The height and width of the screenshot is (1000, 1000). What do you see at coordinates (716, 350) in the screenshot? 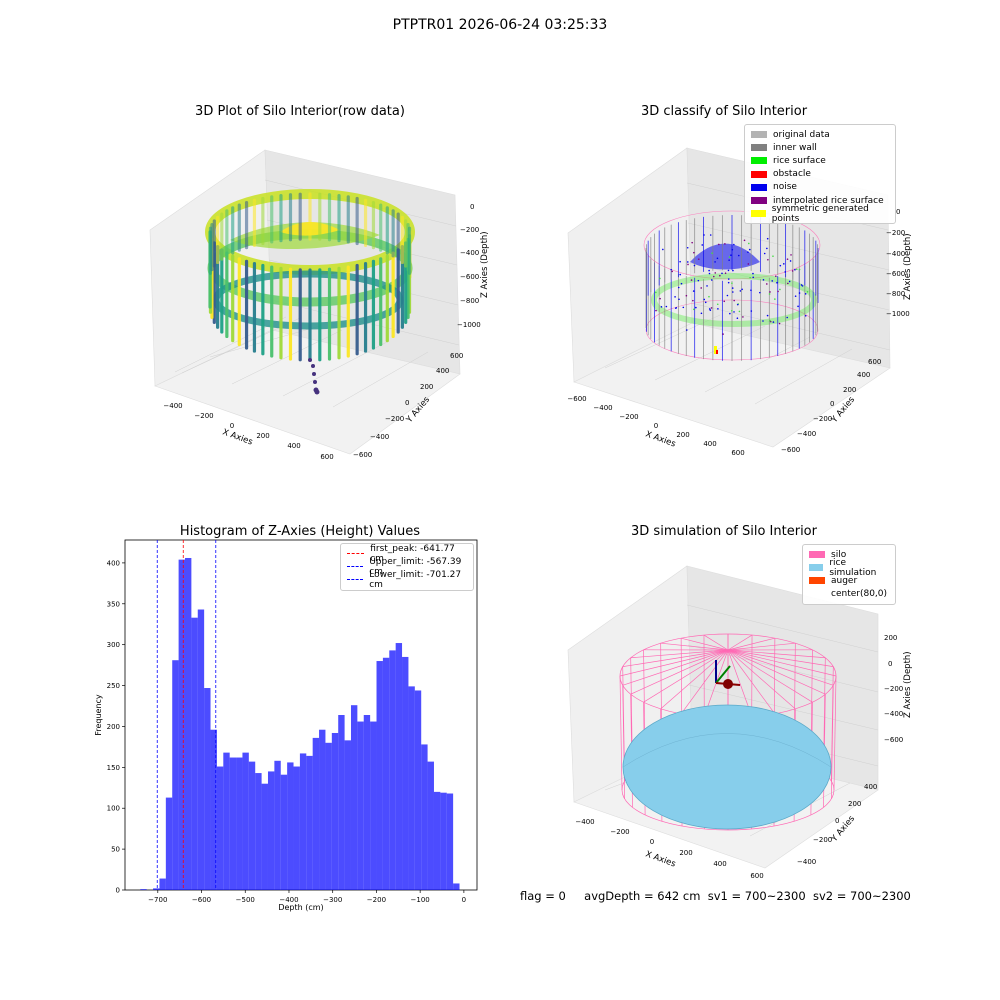
I see `classify-obstacle-points` at bounding box center [716, 350].